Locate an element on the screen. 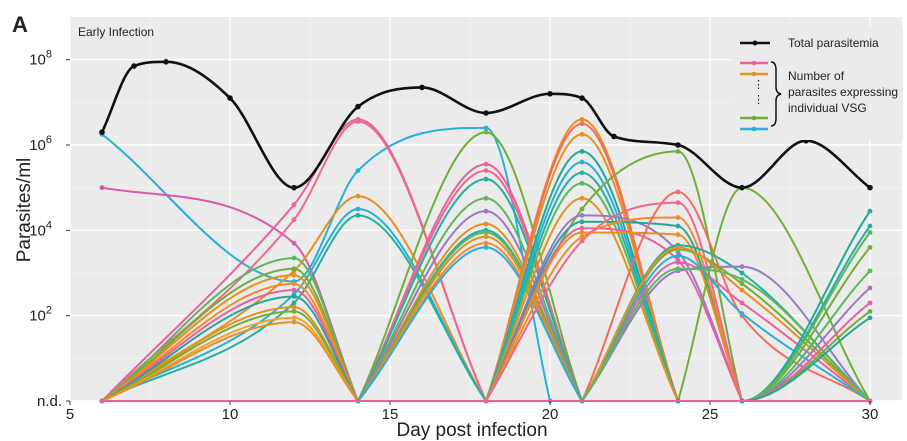 This screenshot has width=907, height=441. legend-vsg-dots-2: ⋮ is located at coordinates (758, 100).